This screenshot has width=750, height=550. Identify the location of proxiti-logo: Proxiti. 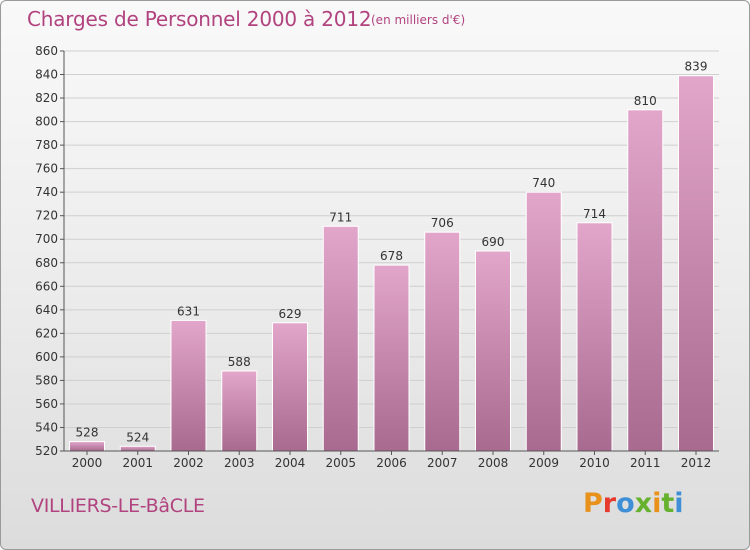
(633, 503).